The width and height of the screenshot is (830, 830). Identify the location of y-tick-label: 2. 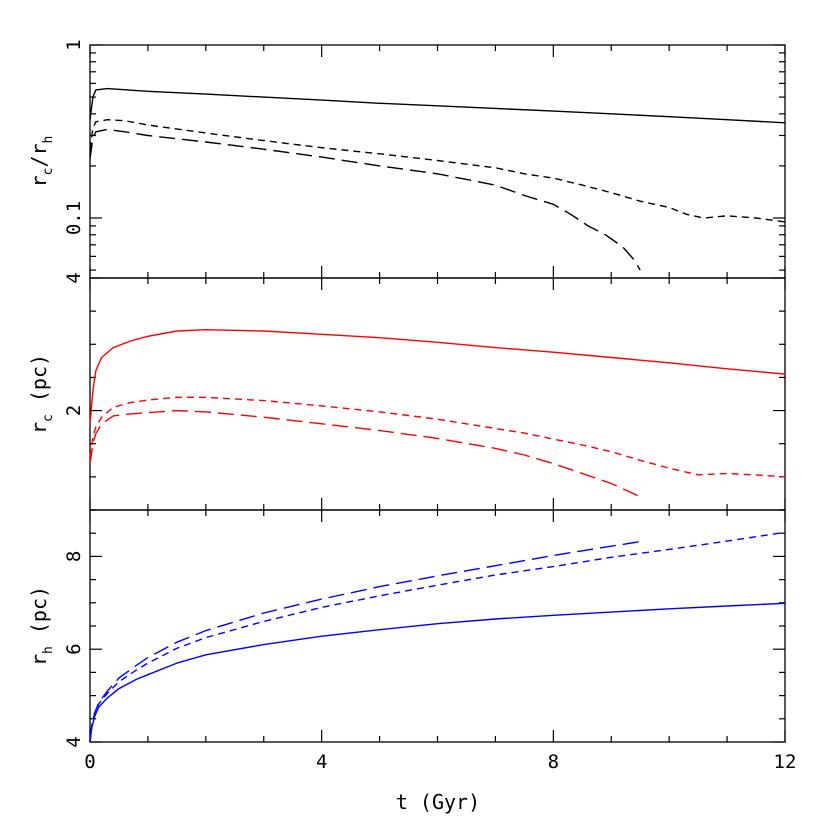
(74, 410).